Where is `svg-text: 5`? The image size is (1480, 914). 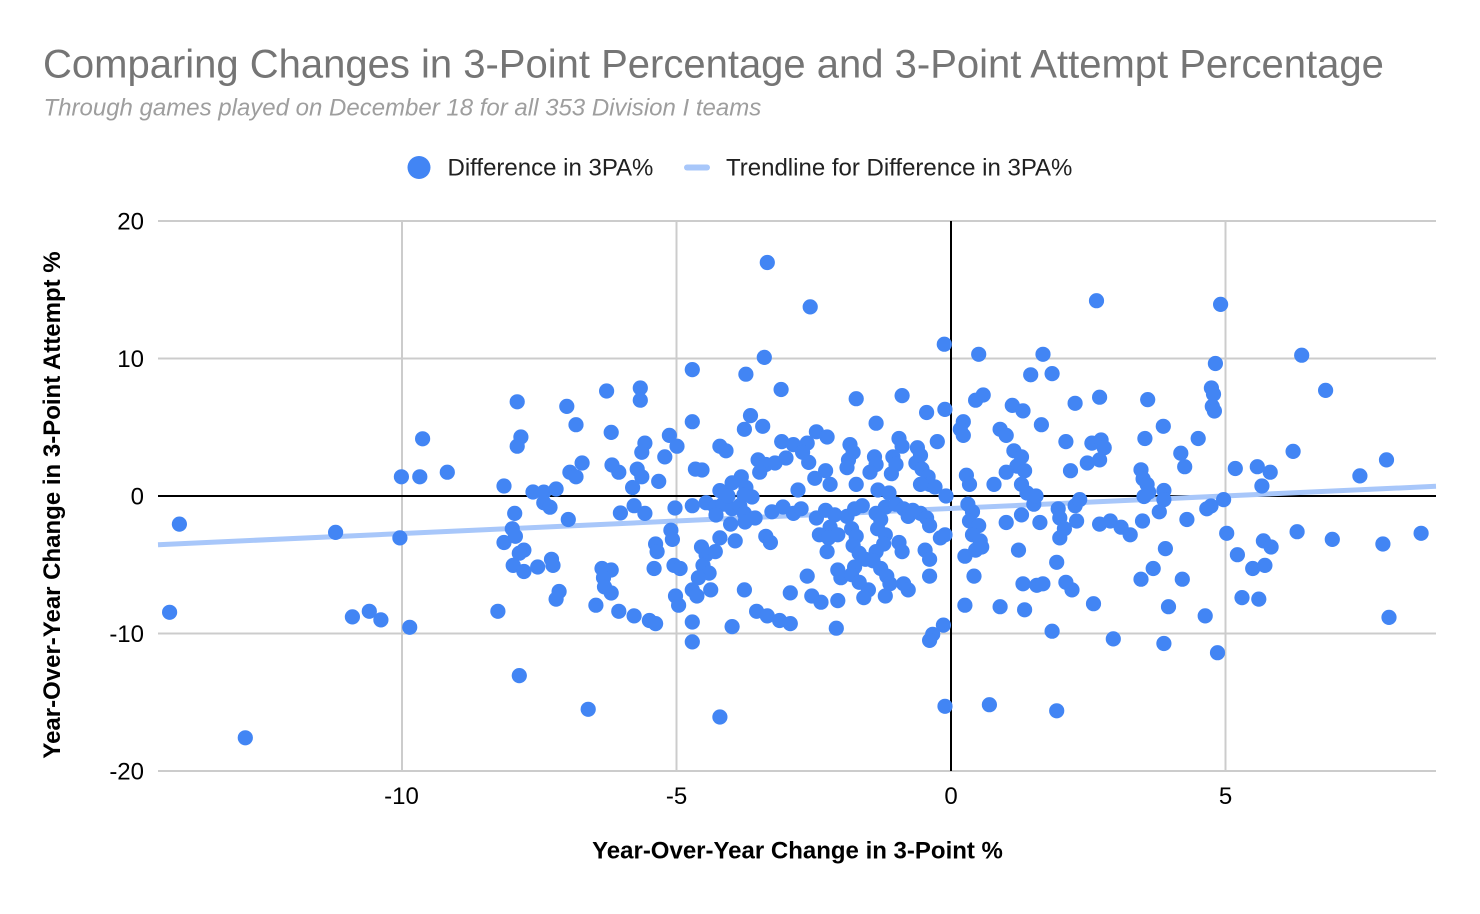
svg-text: 5 is located at coordinates (1225, 796).